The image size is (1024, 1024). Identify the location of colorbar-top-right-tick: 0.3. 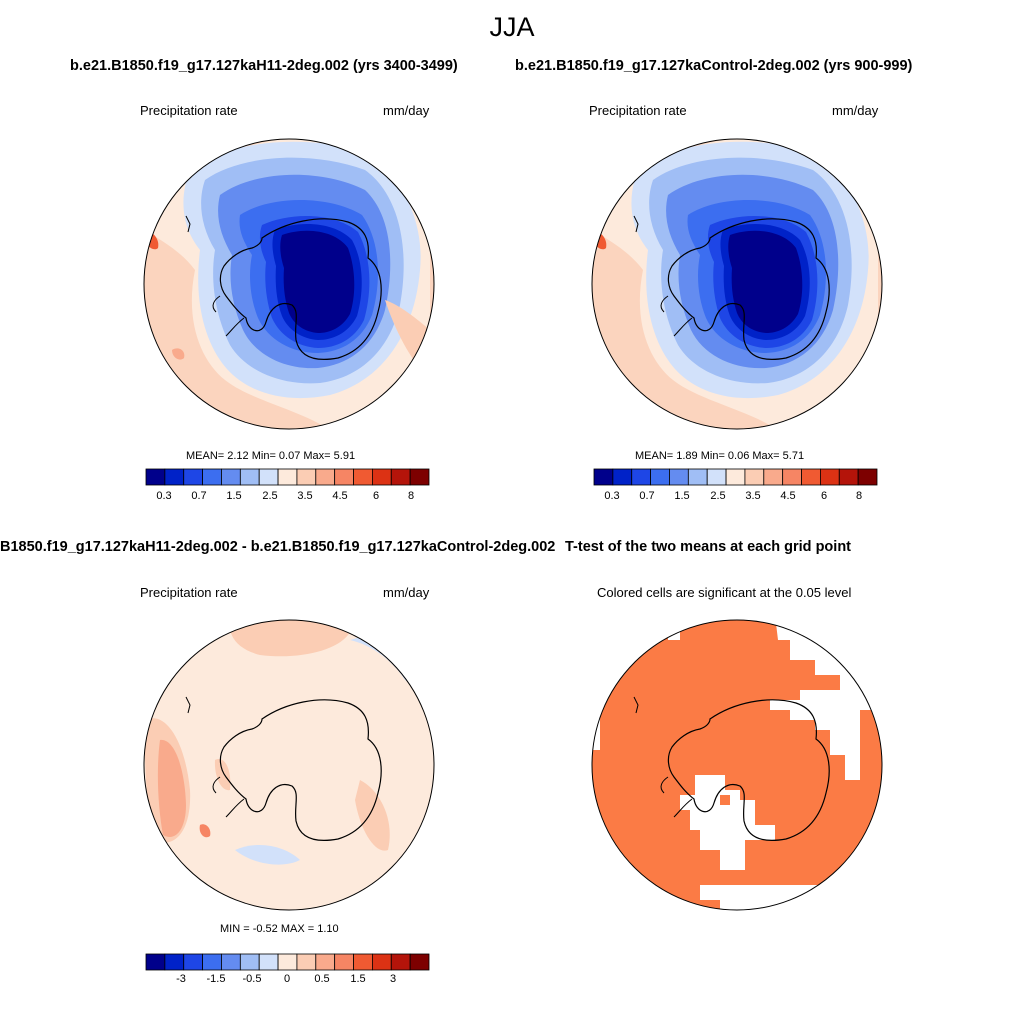
(612, 496).